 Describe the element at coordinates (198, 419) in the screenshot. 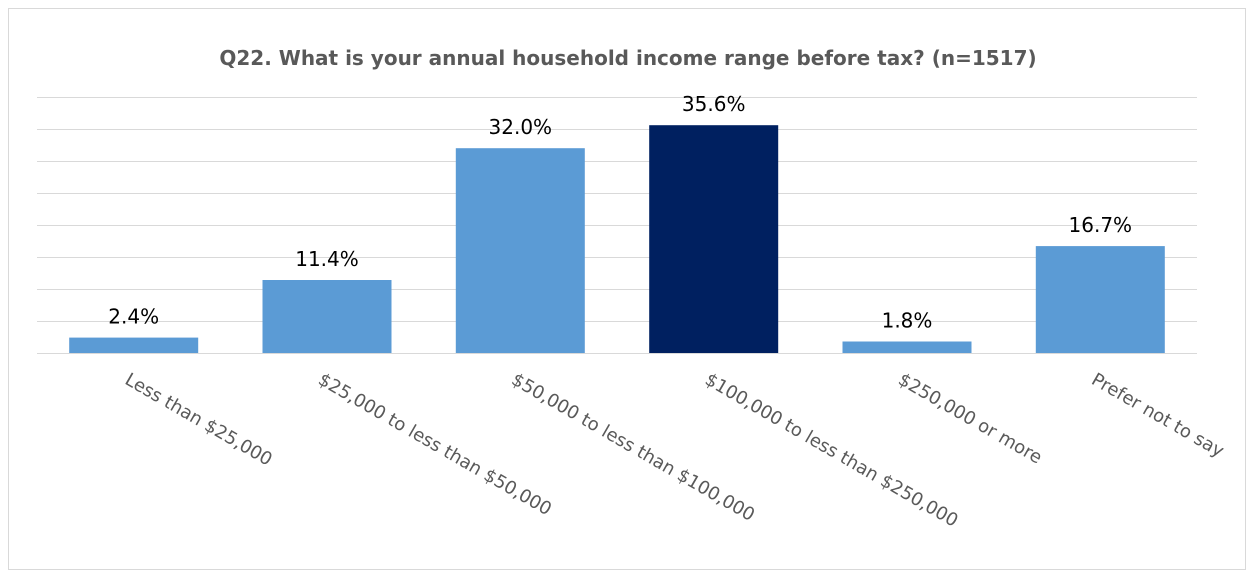

I see `x-tick-label: Less than $25,000` at that location.